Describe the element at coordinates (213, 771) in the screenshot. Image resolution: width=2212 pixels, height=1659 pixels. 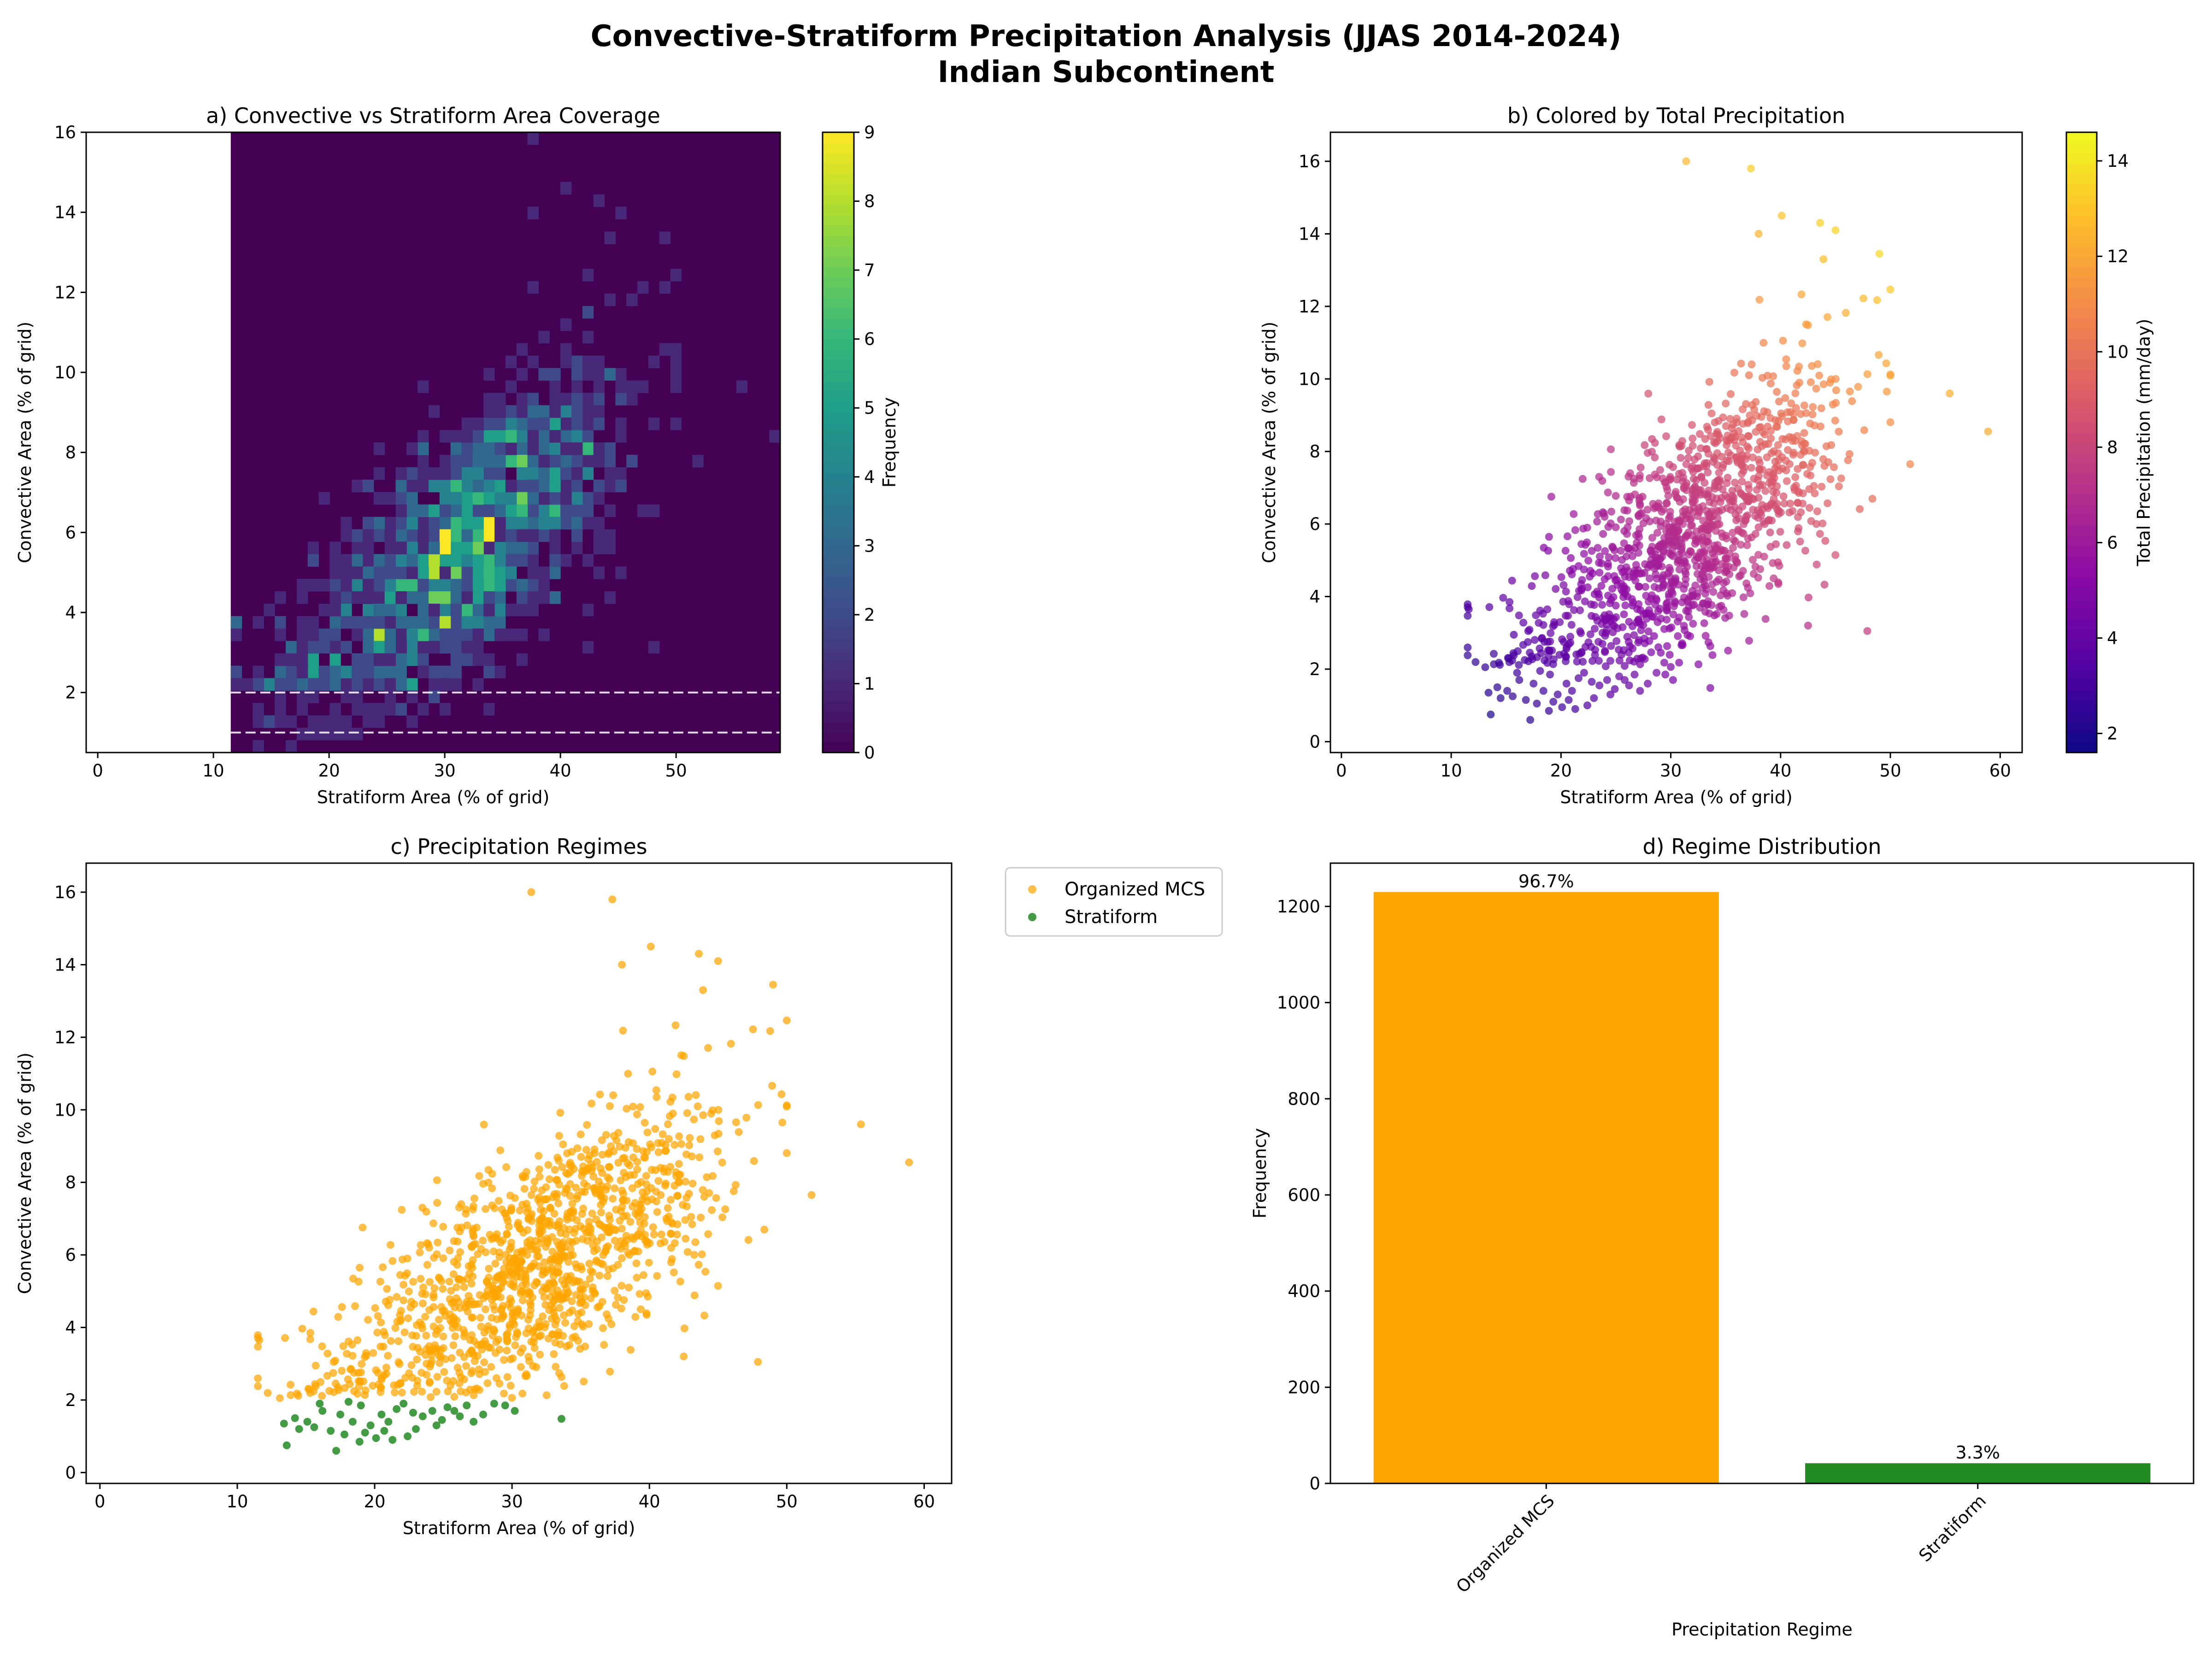
I see `a-xtick-label: 10` at that location.